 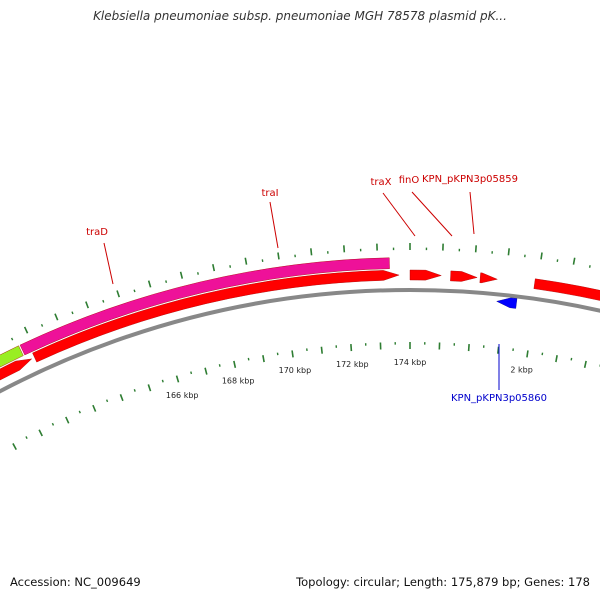 What do you see at coordinates (409, 180) in the screenshot?
I see `gene-label-3: finO` at bounding box center [409, 180].